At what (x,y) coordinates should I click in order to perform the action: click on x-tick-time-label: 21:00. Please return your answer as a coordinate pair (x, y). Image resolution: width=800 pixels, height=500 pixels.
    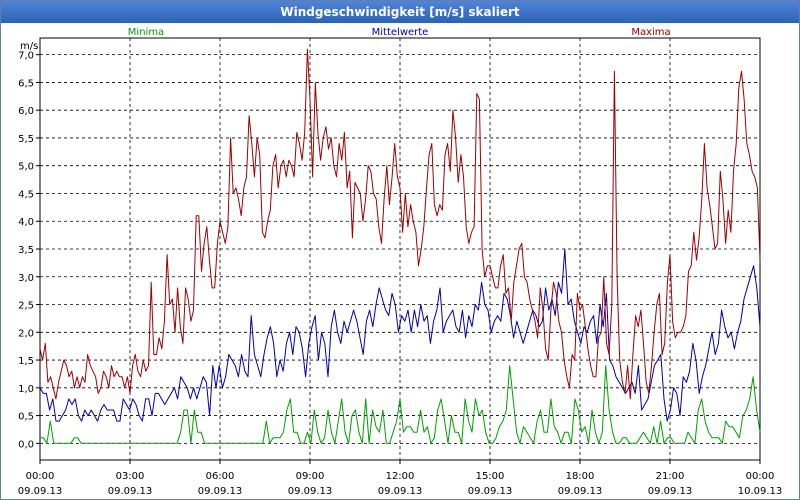
    Looking at the image, I should click on (670, 476).